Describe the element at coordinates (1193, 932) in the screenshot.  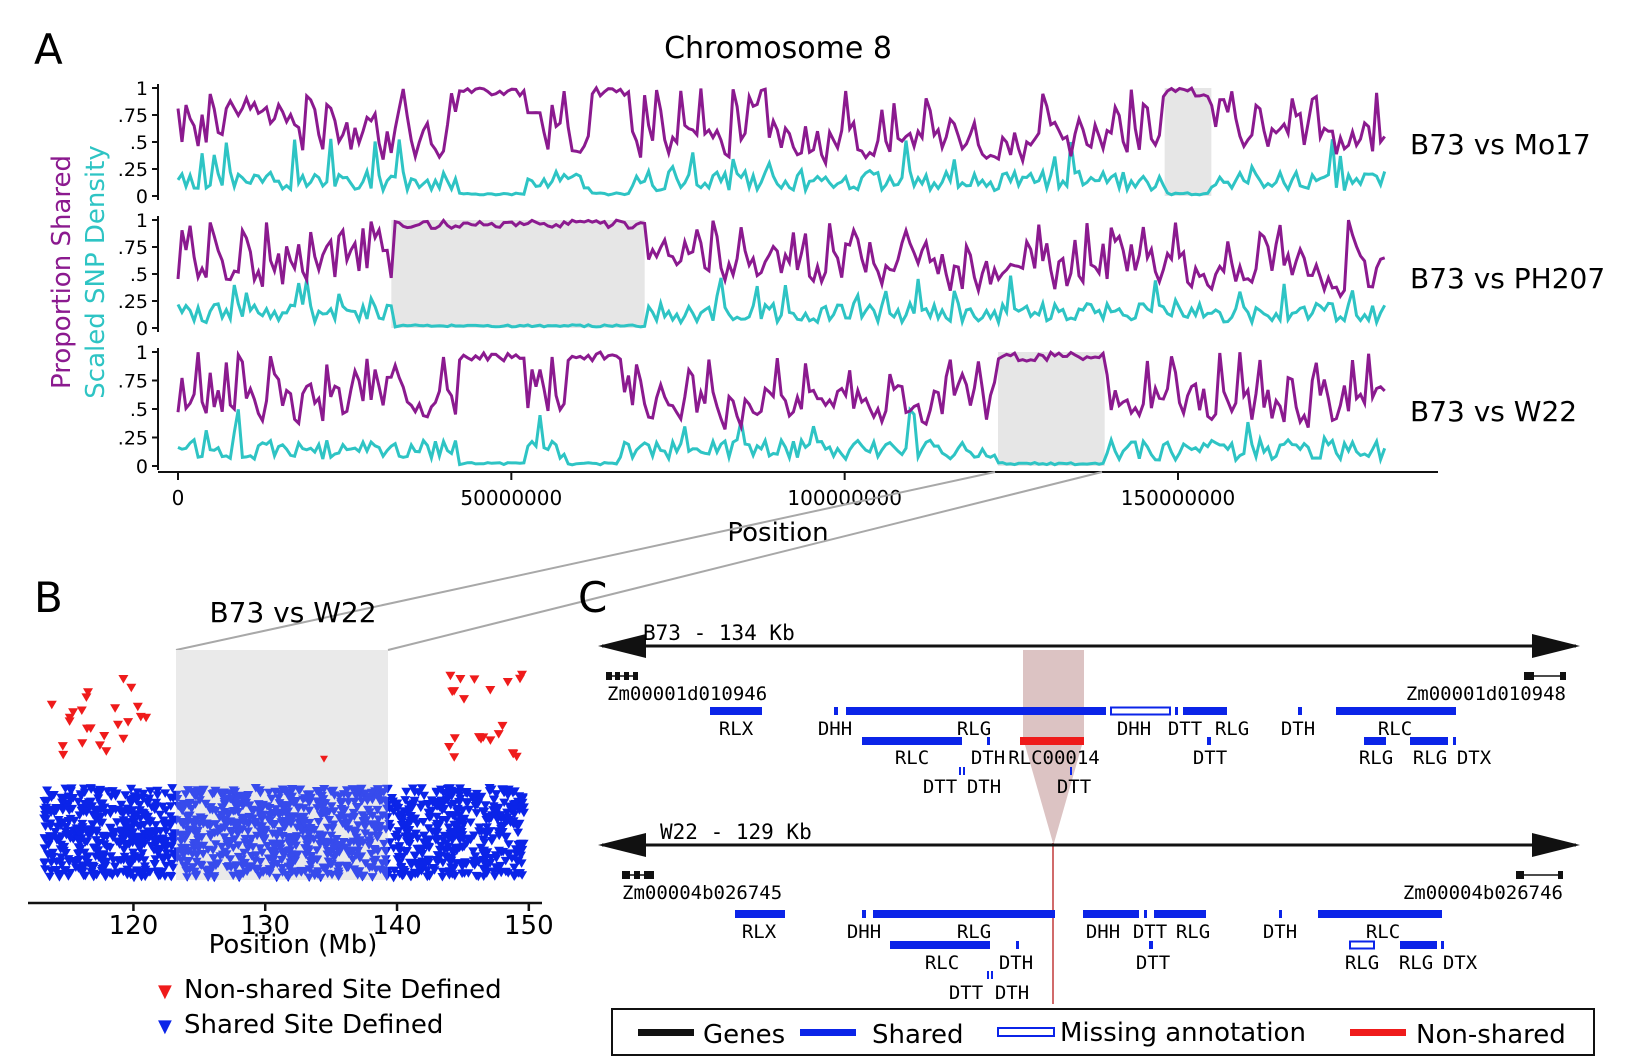
I see `te-label: RLG` at that location.